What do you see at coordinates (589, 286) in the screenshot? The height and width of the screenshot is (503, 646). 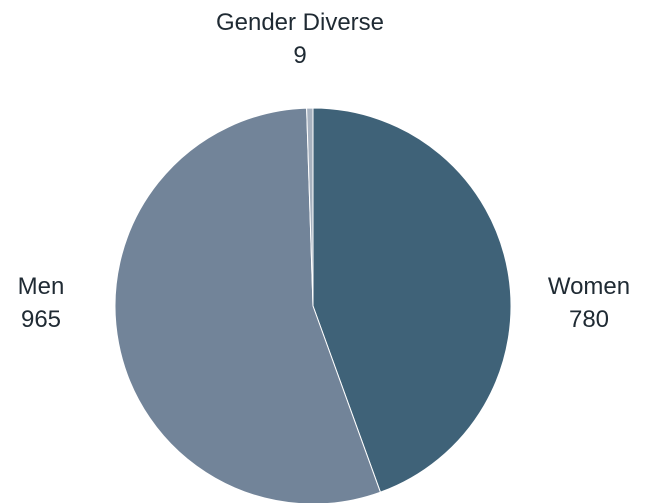 I see `slice-label-women: Women` at bounding box center [589, 286].